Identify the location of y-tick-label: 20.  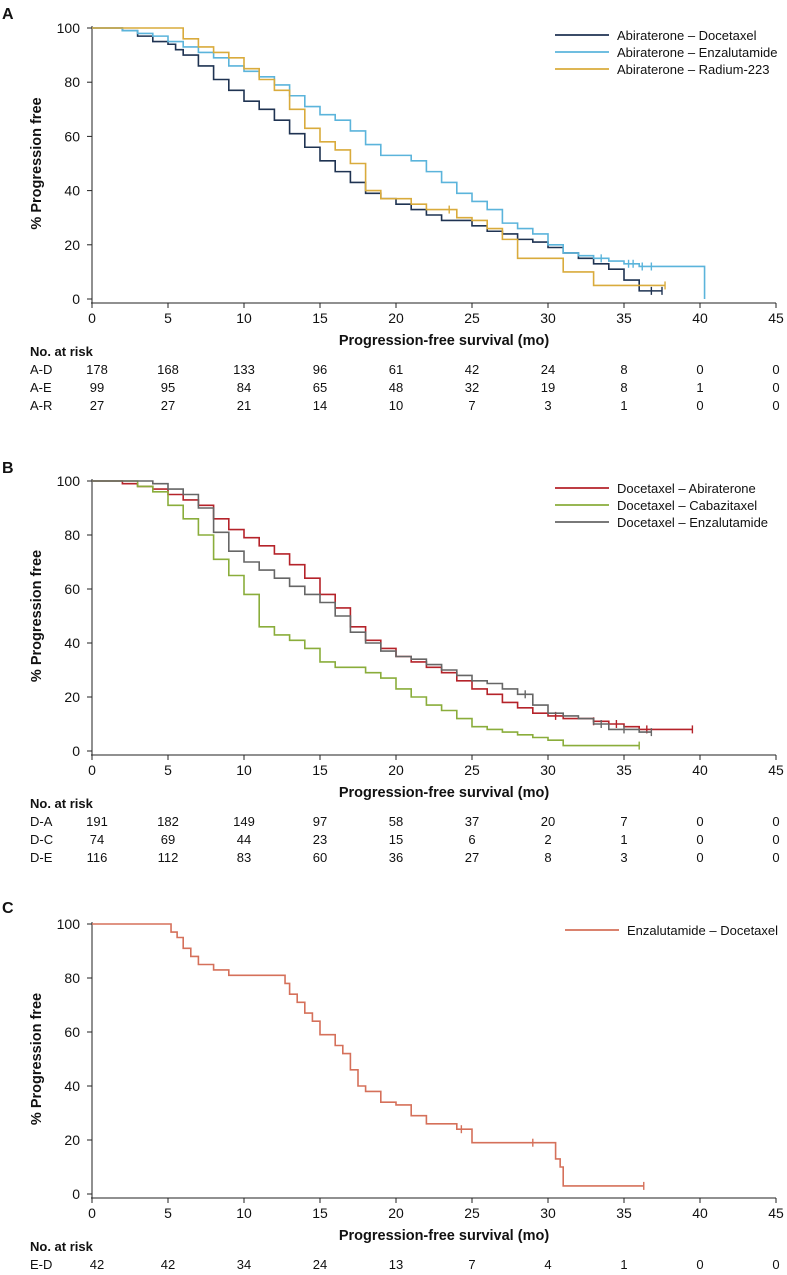
(72, 697).